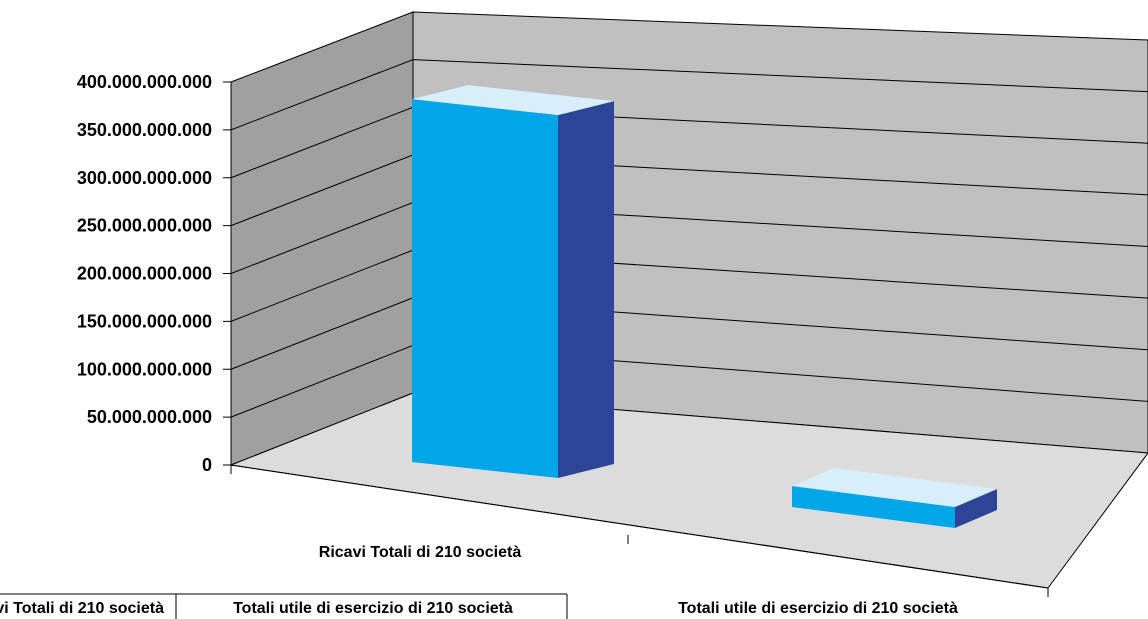 The height and width of the screenshot is (619, 1148). What do you see at coordinates (586, 289) in the screenshot?
I see `bar-0-side` at bounding box center [586, 289].